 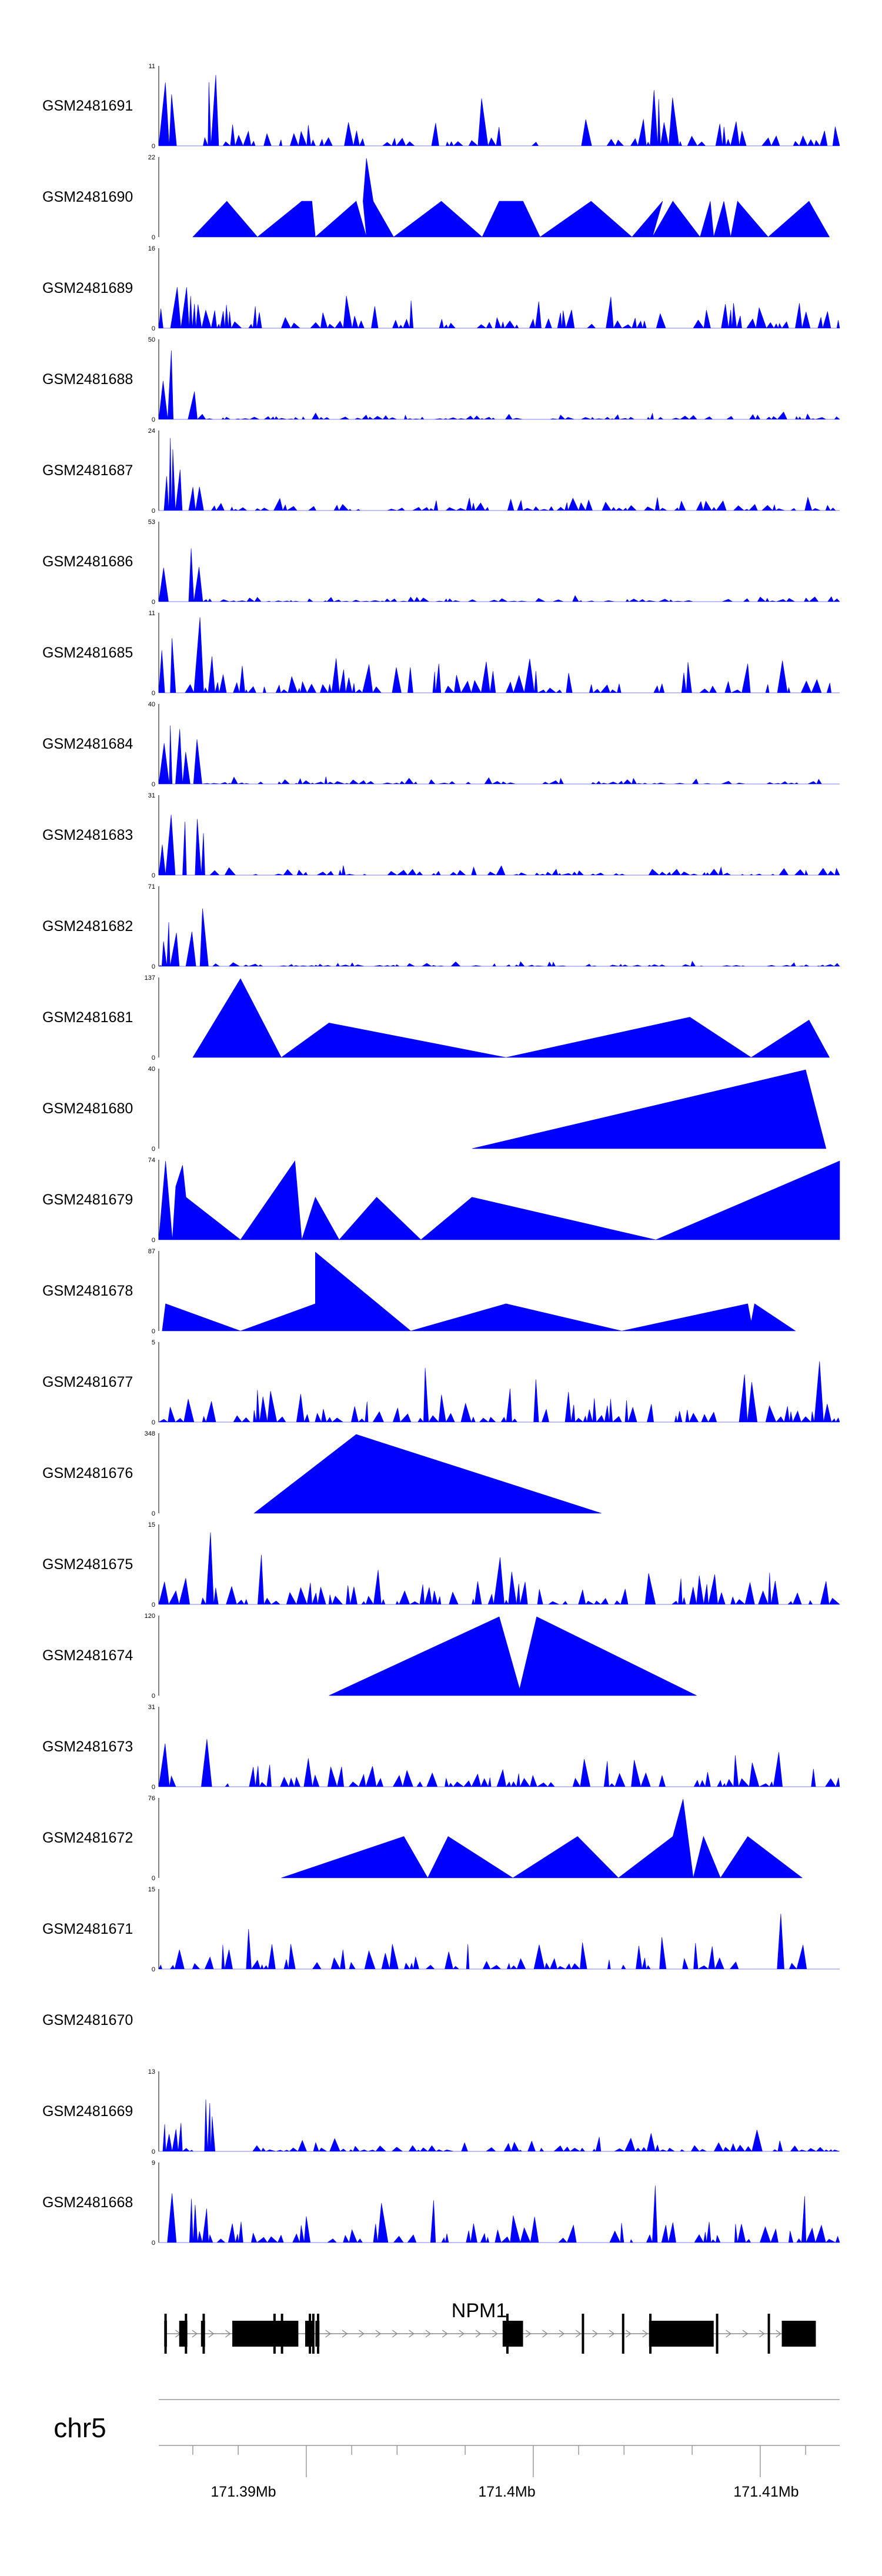 What do you see at coordinates (441, 2203) in the screenshot?
I see `track-GSM2481668: GSM2481668 9 0` at bounding box center [441, 2203].